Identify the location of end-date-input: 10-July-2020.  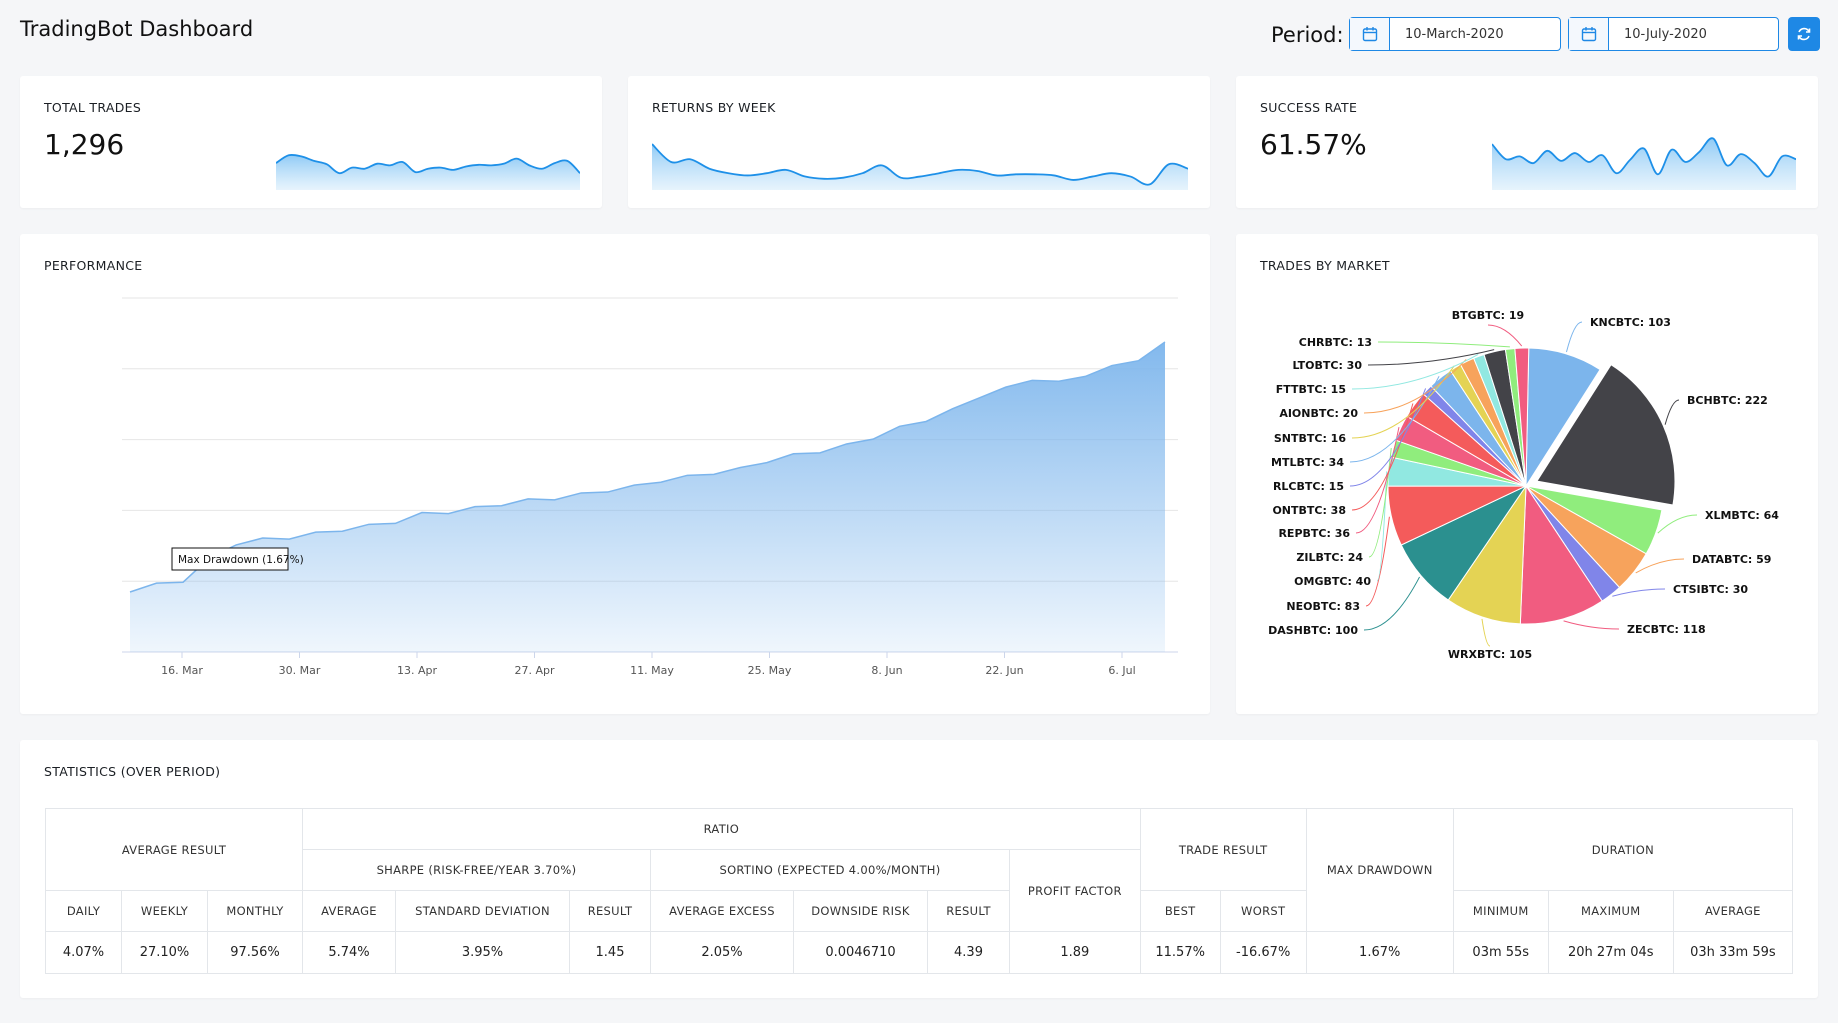
(1665, 34).